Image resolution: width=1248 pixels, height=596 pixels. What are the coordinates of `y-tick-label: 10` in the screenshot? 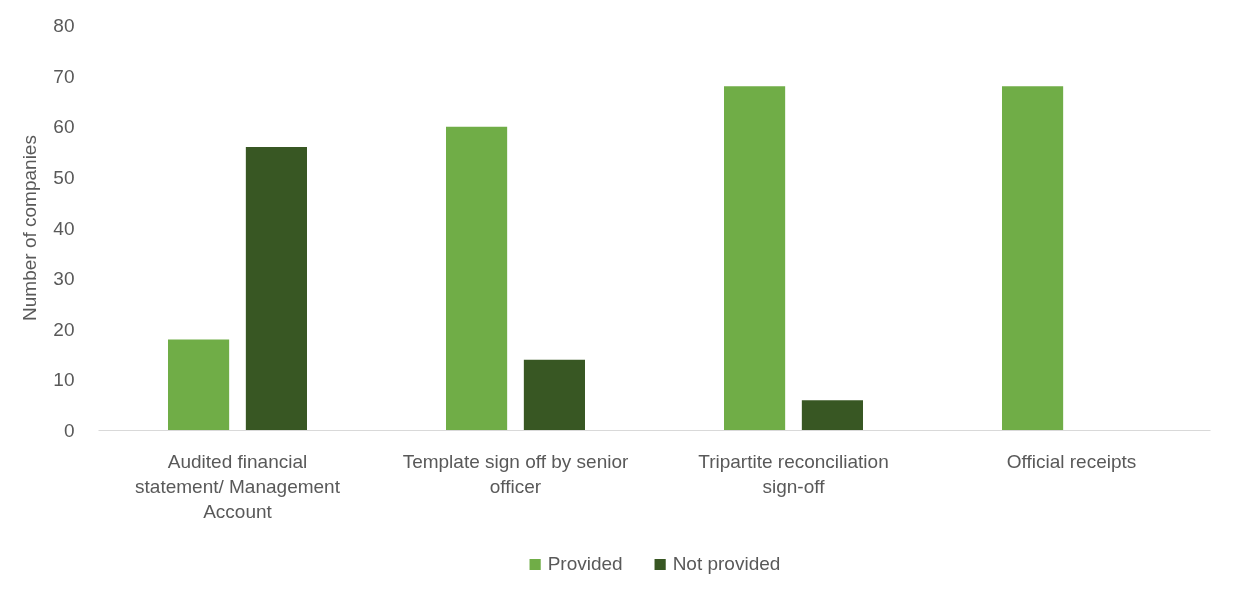 It's located at (64, 380).